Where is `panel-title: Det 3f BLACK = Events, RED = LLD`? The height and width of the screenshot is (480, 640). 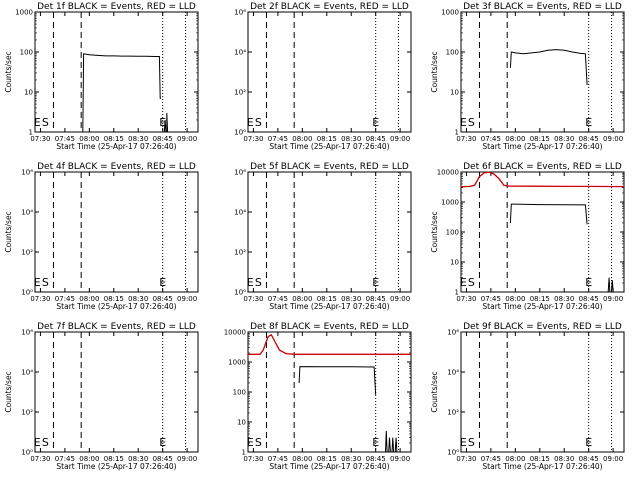
panel-title: Det 3f BLACK = Events, RED = LLD is located at coordinates (542, 7).